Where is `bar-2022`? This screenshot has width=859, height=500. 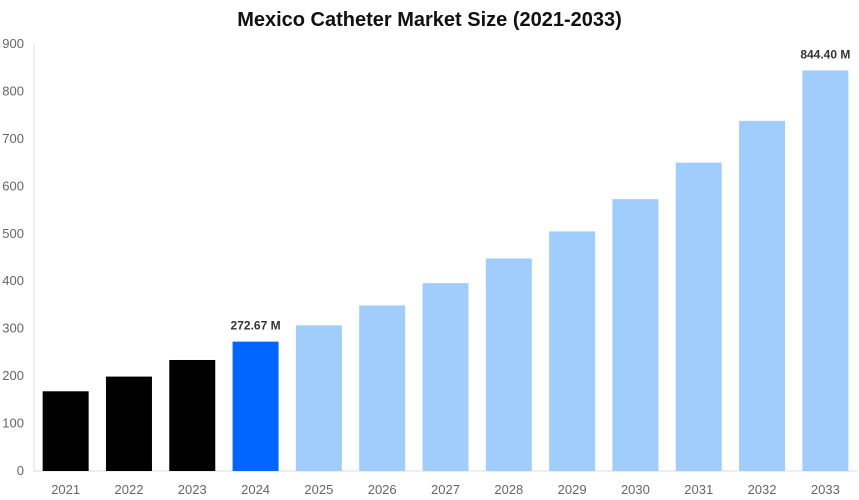
bar-2022 is located at coordinates (128, 423).